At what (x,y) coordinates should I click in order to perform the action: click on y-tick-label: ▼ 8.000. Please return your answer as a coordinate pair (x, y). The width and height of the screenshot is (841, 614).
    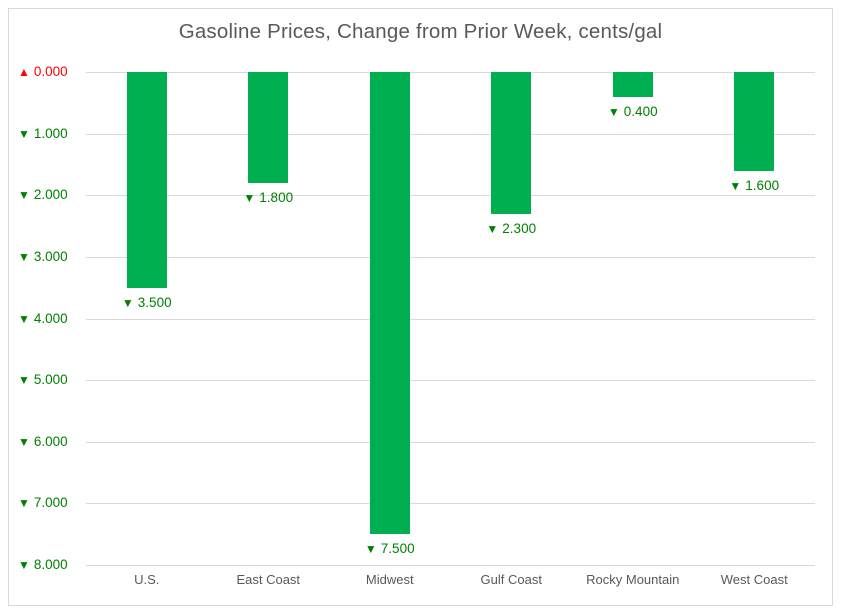
    Looking at the image, I should click on (43, 565).